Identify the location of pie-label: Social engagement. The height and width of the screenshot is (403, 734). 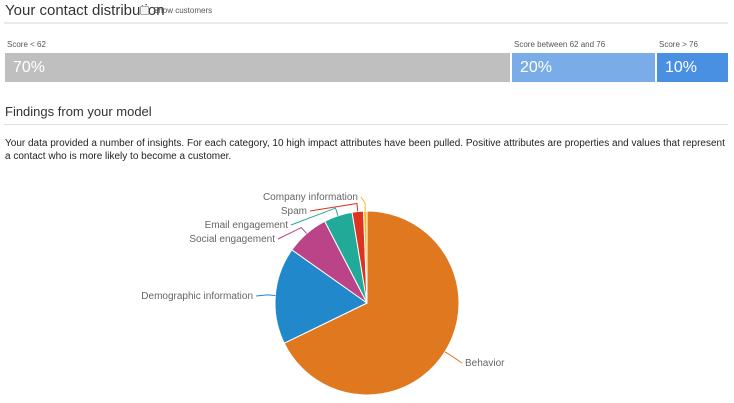
(232, 239).